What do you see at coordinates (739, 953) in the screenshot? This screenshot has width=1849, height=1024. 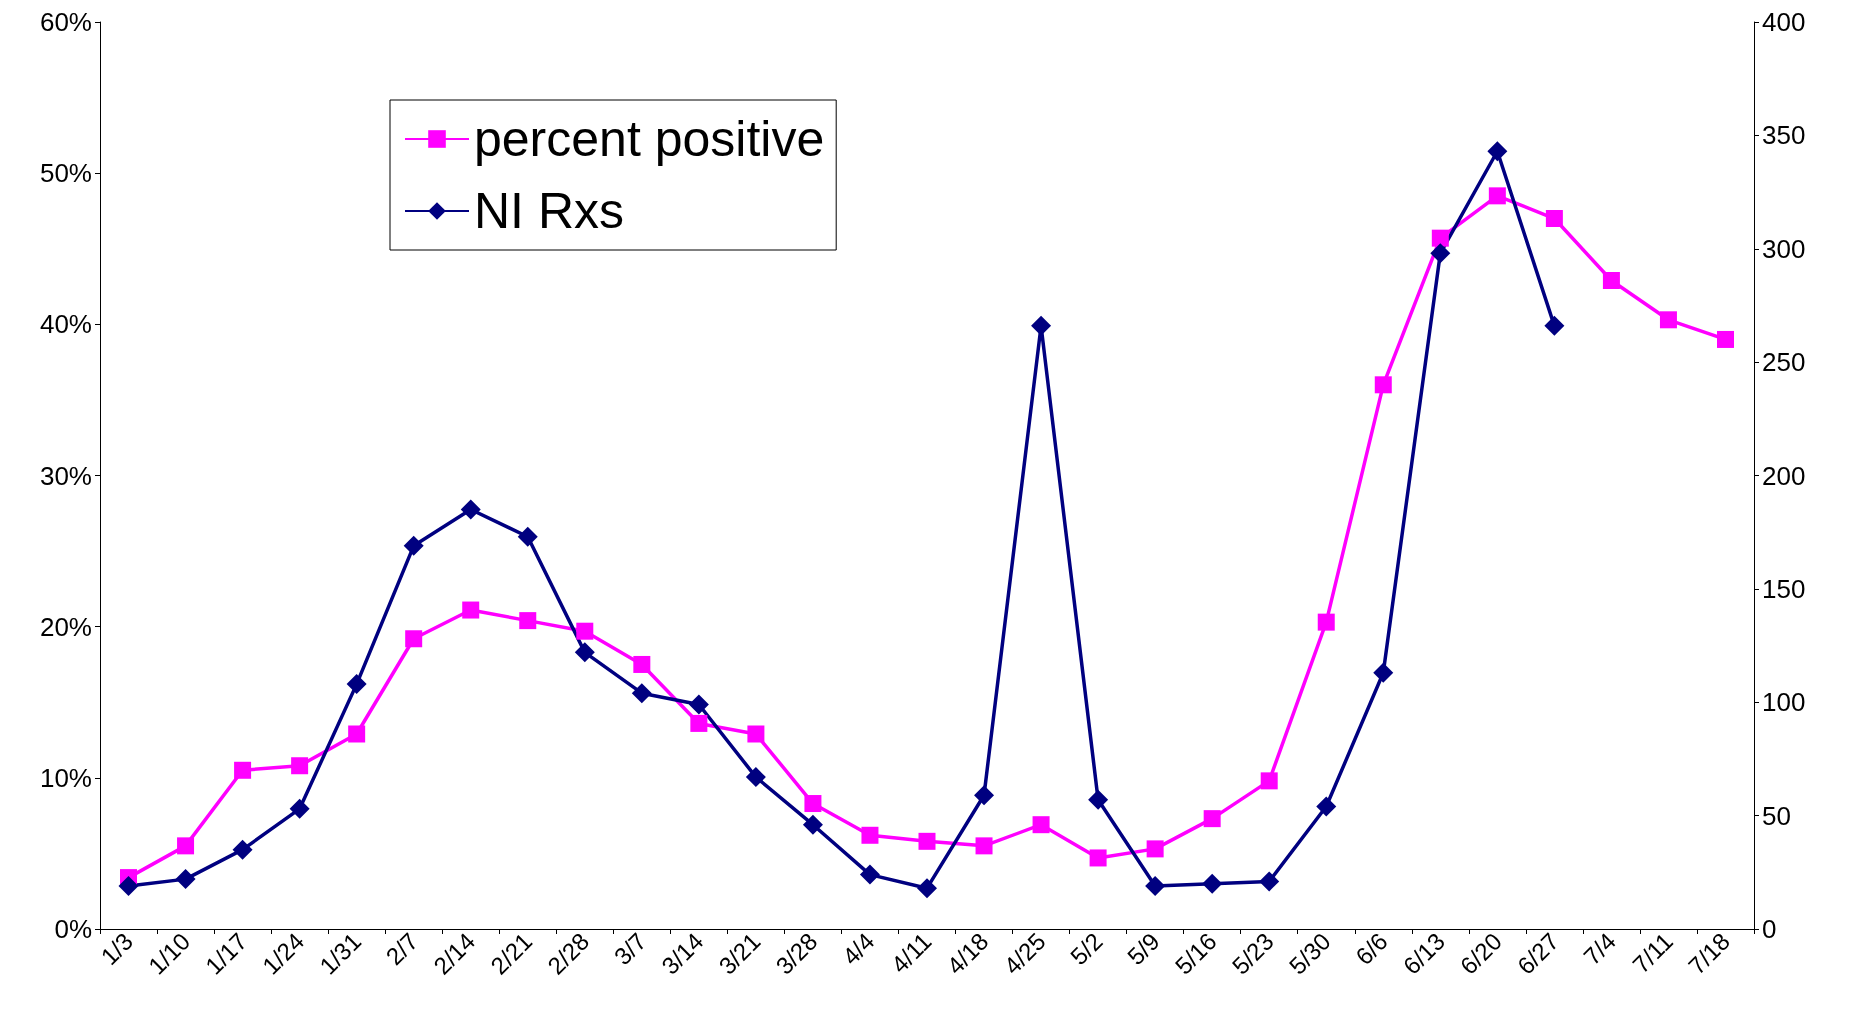 I see `x-tick-label: 3/21` at bounding box center [739, 953].